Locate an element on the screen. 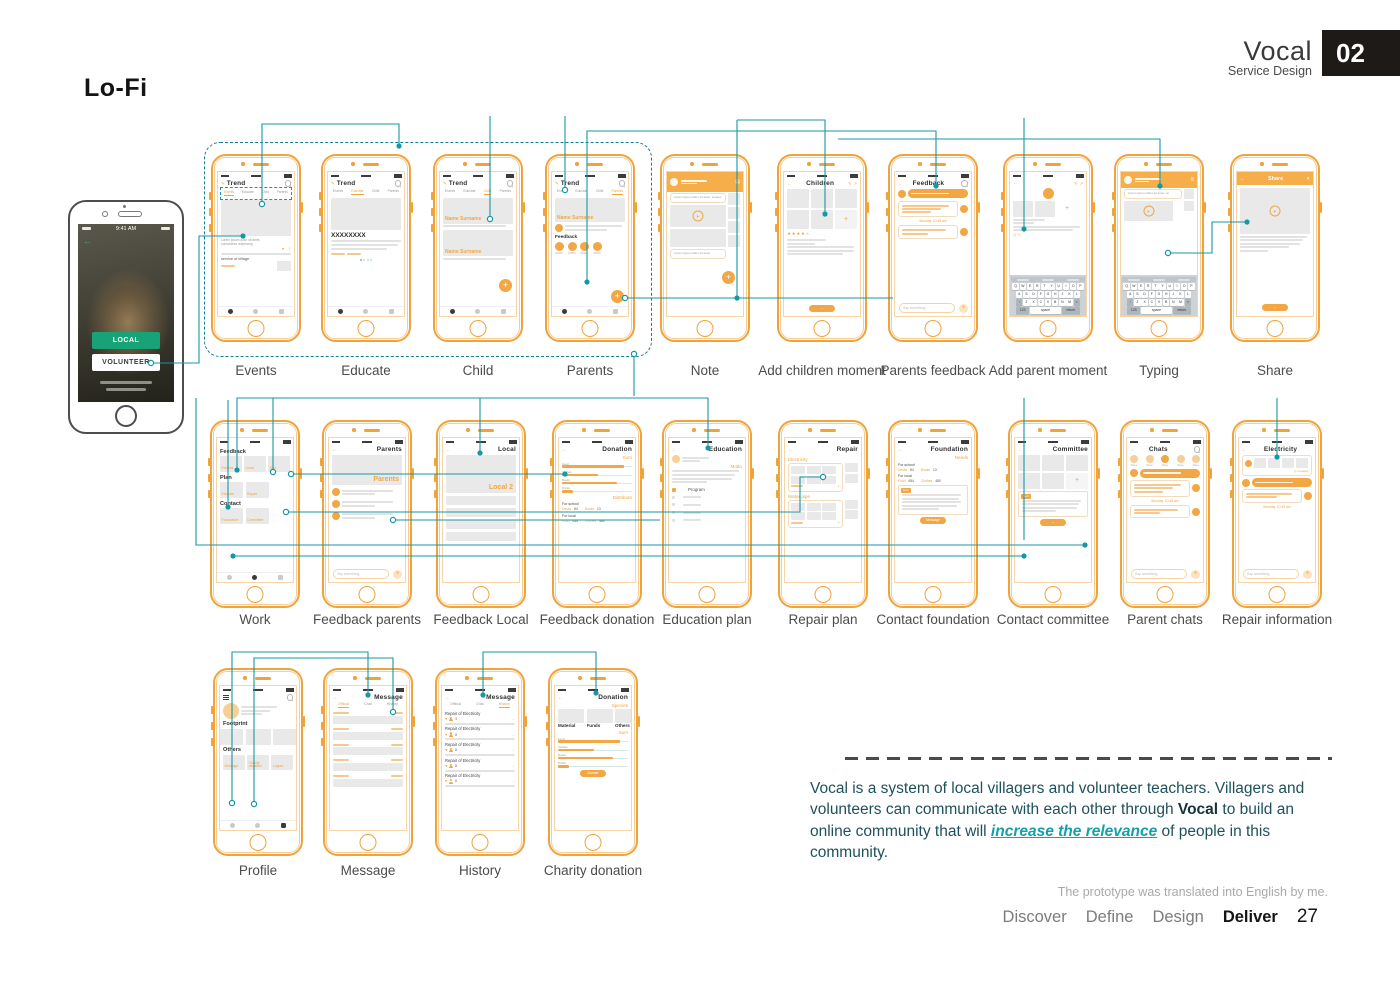 The height and width of the screenshot is (990, 1400). key-d: D is located at coordinates (1144, 295).